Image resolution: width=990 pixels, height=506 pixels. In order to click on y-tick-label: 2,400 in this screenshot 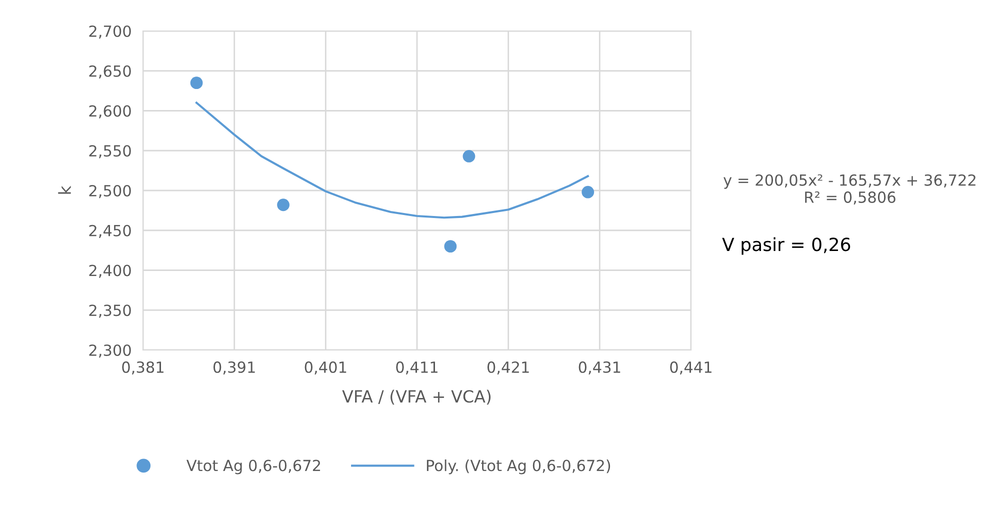, I will do `click(110, 271)`.